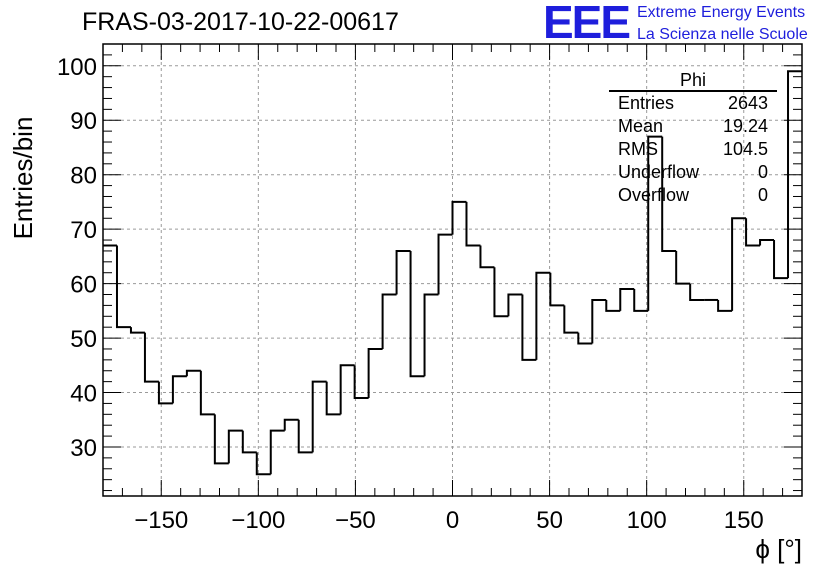 The height and width of the screenshot is (572, 836). What do you see at coordinates (722, 34) in the screenshot?
I see `logo-line-2: La Scienza nelle Scuole` at bounding box center [722, 34].